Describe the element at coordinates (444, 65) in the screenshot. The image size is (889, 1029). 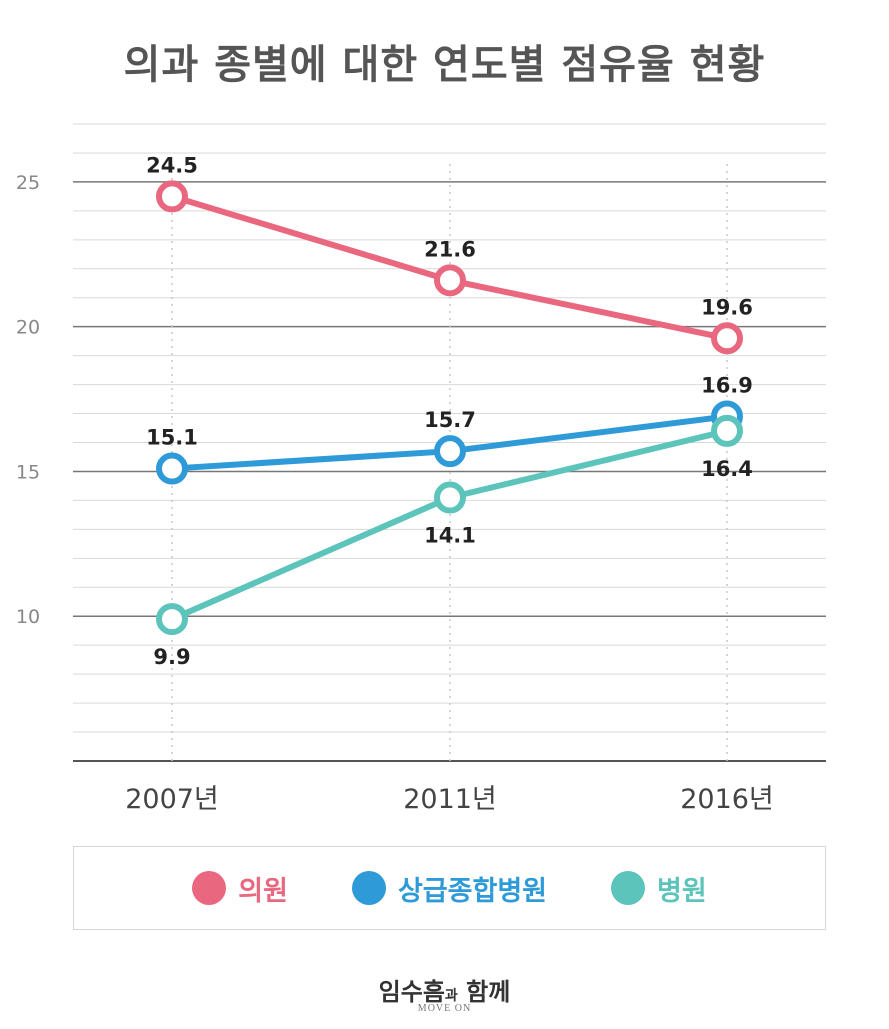
I see `chart-title: 의과 종별에 대한 연도별 점유율 현황` at that location.